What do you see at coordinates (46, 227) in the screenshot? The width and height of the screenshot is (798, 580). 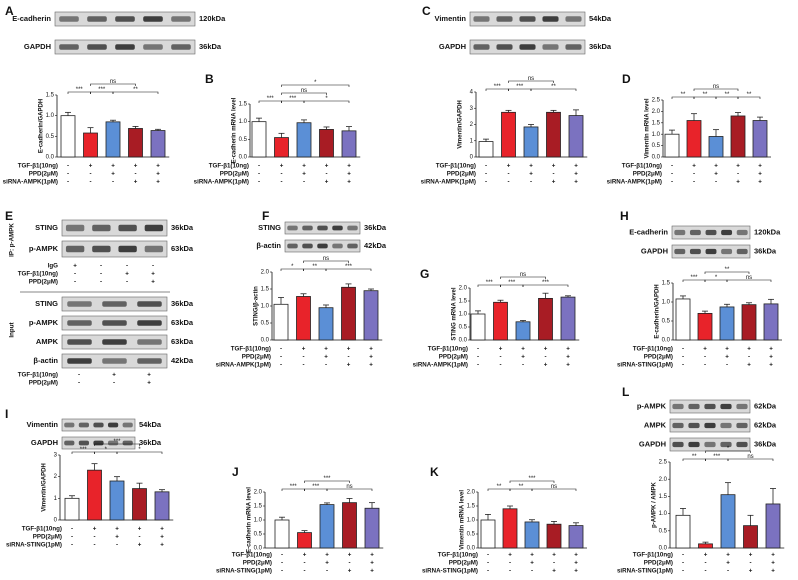 I see `blot-label: STING` at bounding box center [46, 227].